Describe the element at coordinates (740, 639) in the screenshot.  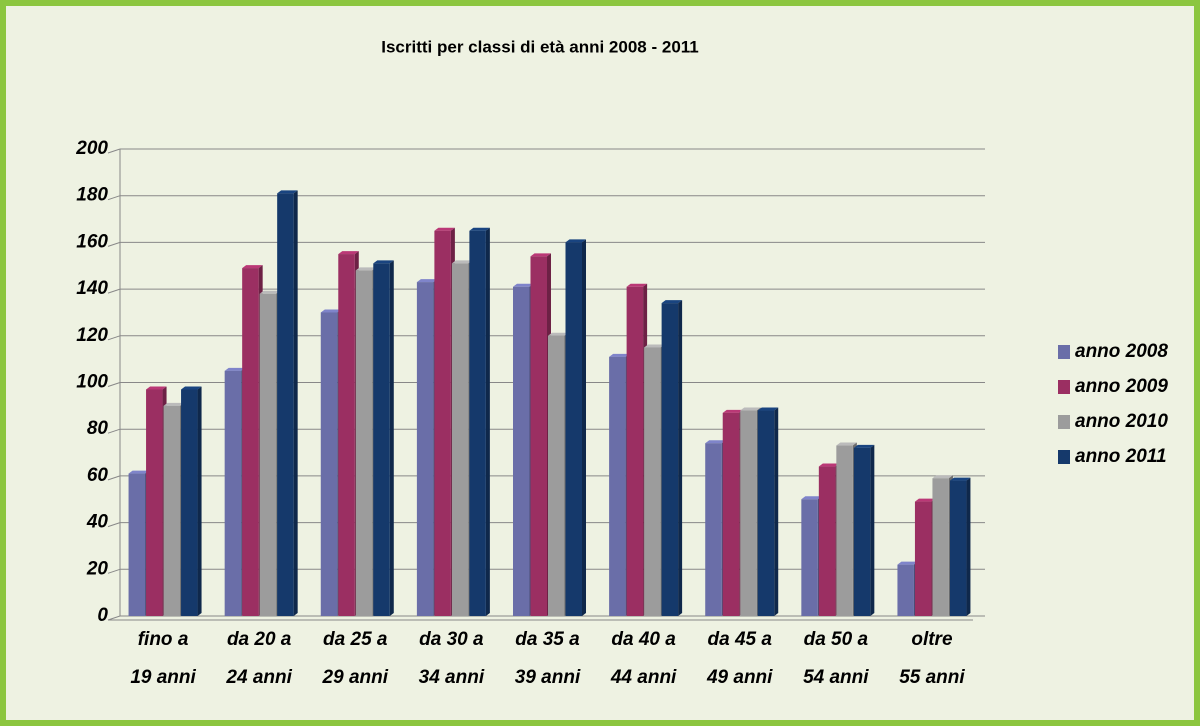
I see `x-tick-label-line: da 45 a` at that location.